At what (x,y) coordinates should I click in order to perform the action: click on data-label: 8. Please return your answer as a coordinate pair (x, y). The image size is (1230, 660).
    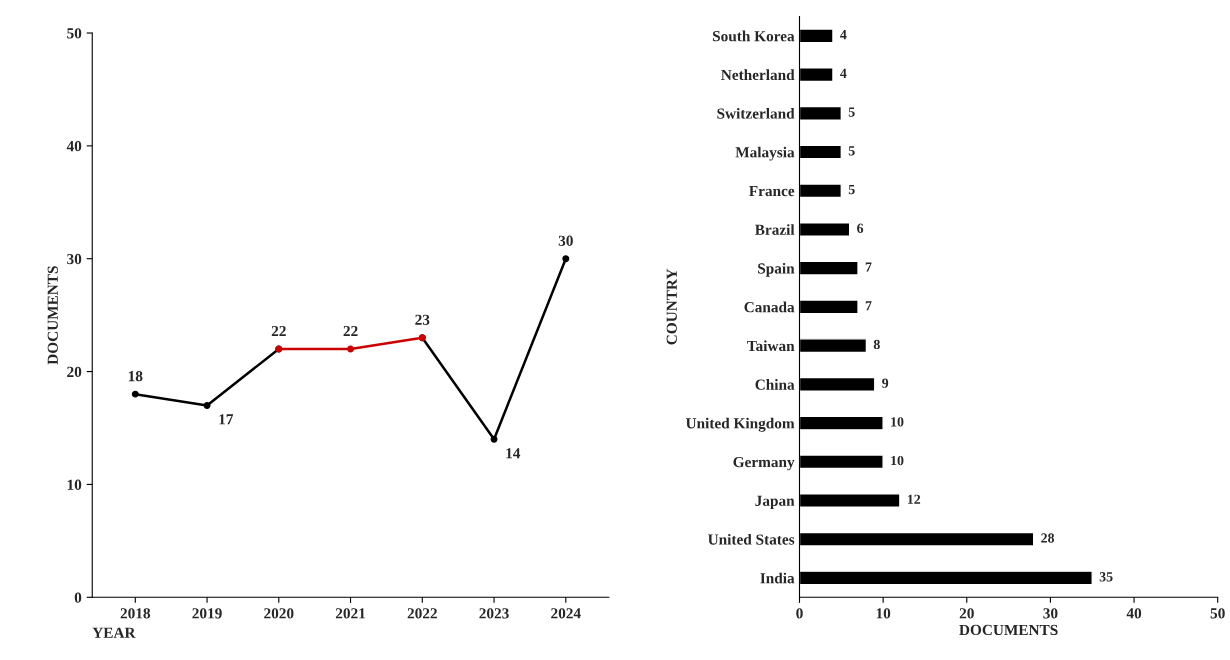
    Looking at the image, I should click on (876, 344).